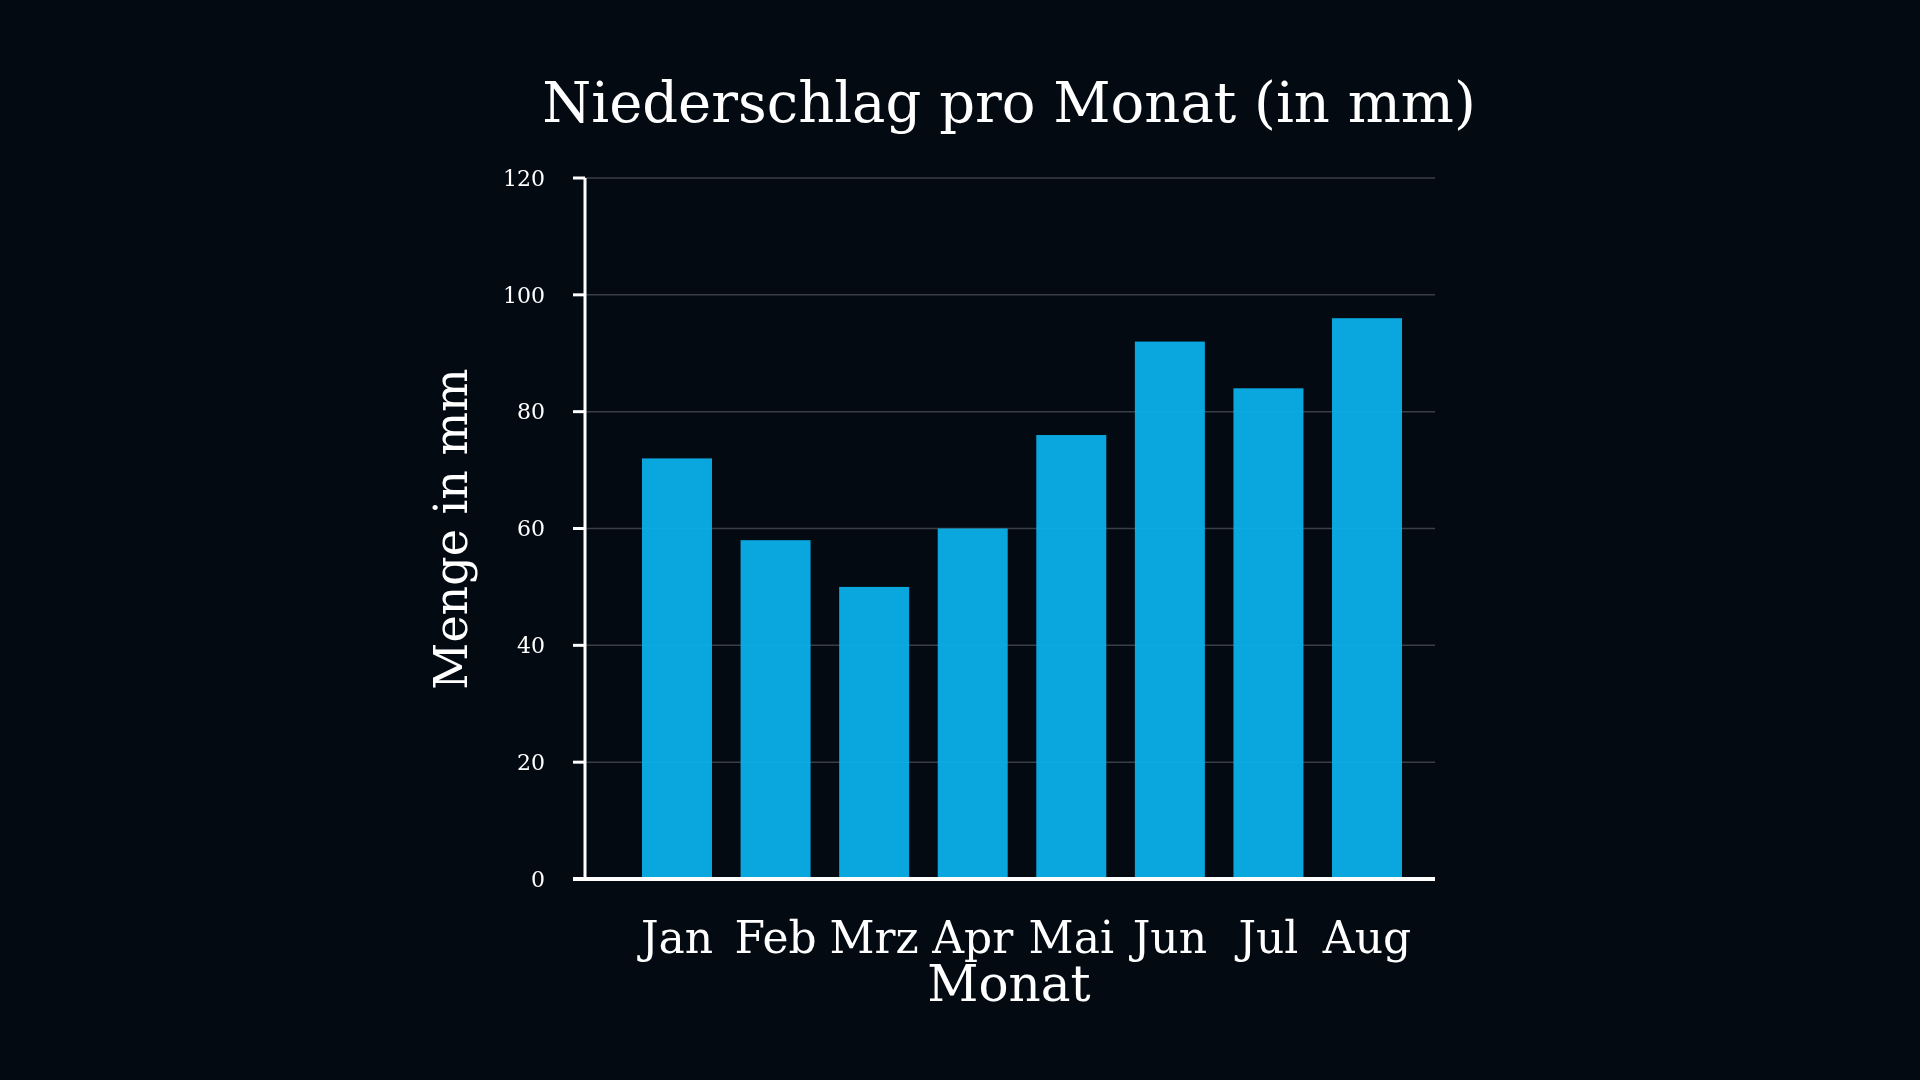 The height and width of the screenshot is (1080, 1920). What do you see at coordinates (1168, 937) in the screenshot?
I see `x-tick-label: Jun` at bounding box center [1168, 937].